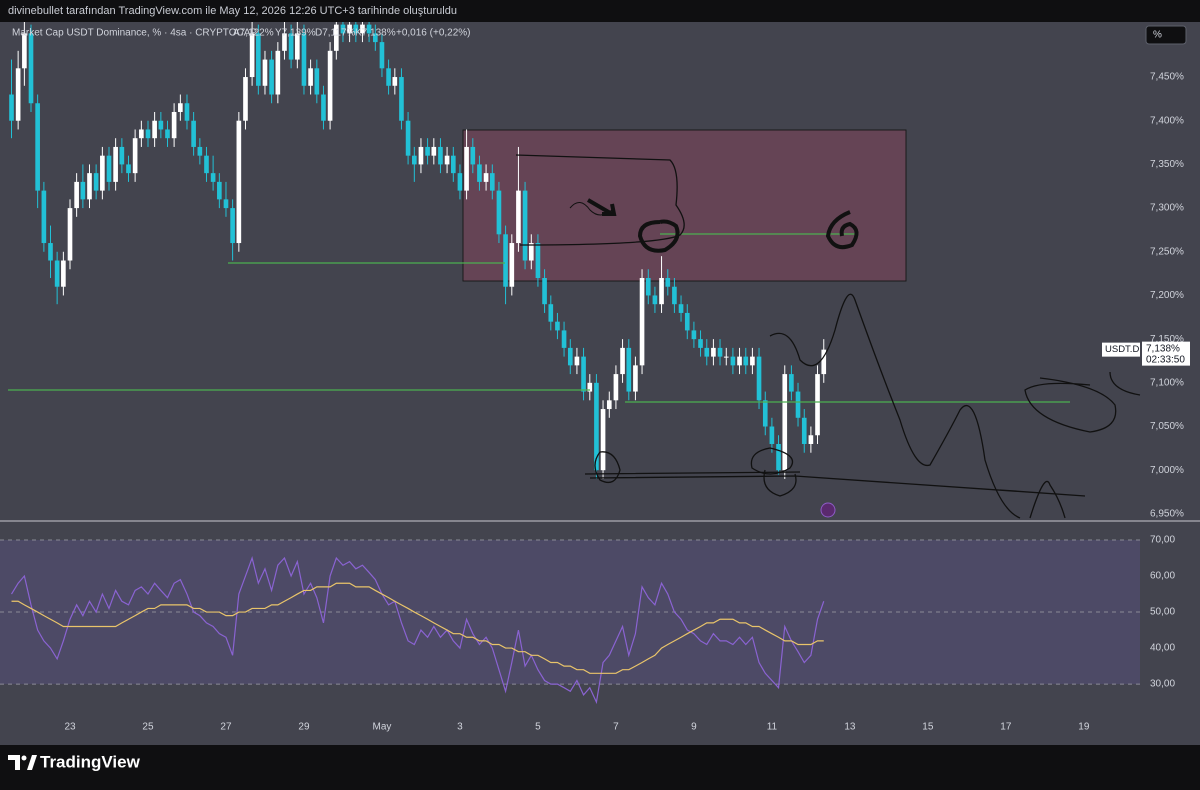 The image size is (1200, 790). Describe the element at coordinates (22, 762) in the screenshot. I see `brand-logo` at that location.